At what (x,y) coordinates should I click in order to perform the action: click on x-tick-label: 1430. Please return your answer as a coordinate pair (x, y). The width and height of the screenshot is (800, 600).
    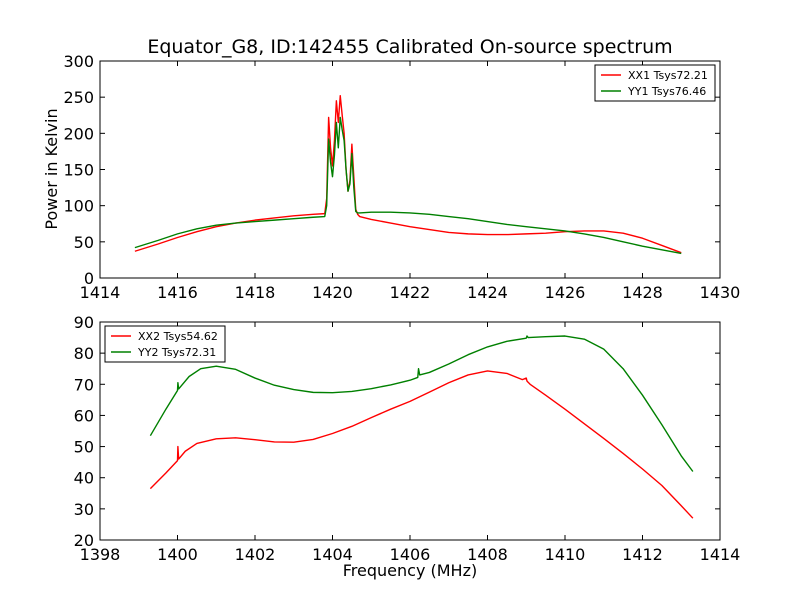
    Looking at the image, I should click on (720, 292).